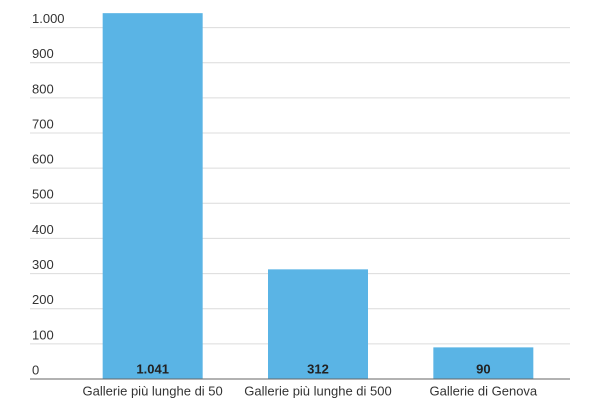 This screenshot has height=400, width=600. I want to click on y-tick-label: 500, so click(43, 194).